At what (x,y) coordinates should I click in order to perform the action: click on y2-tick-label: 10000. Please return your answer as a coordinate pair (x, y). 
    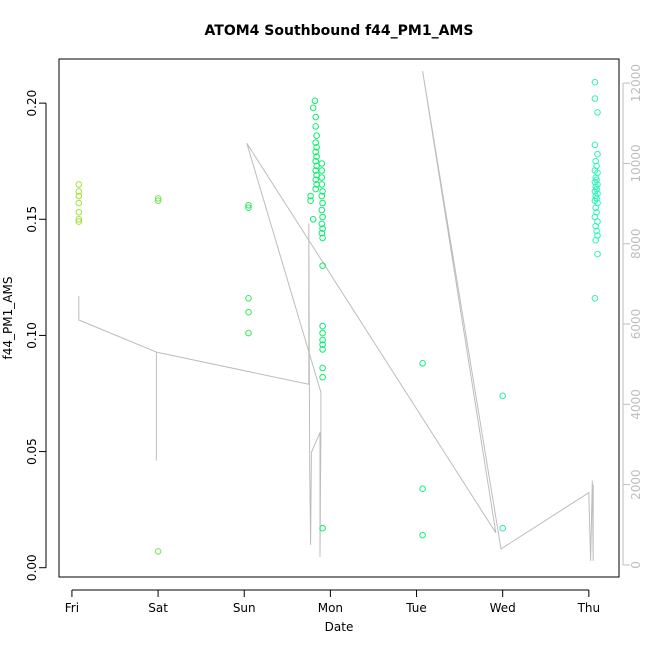
    Looking at the image, I should click on (636, 163).